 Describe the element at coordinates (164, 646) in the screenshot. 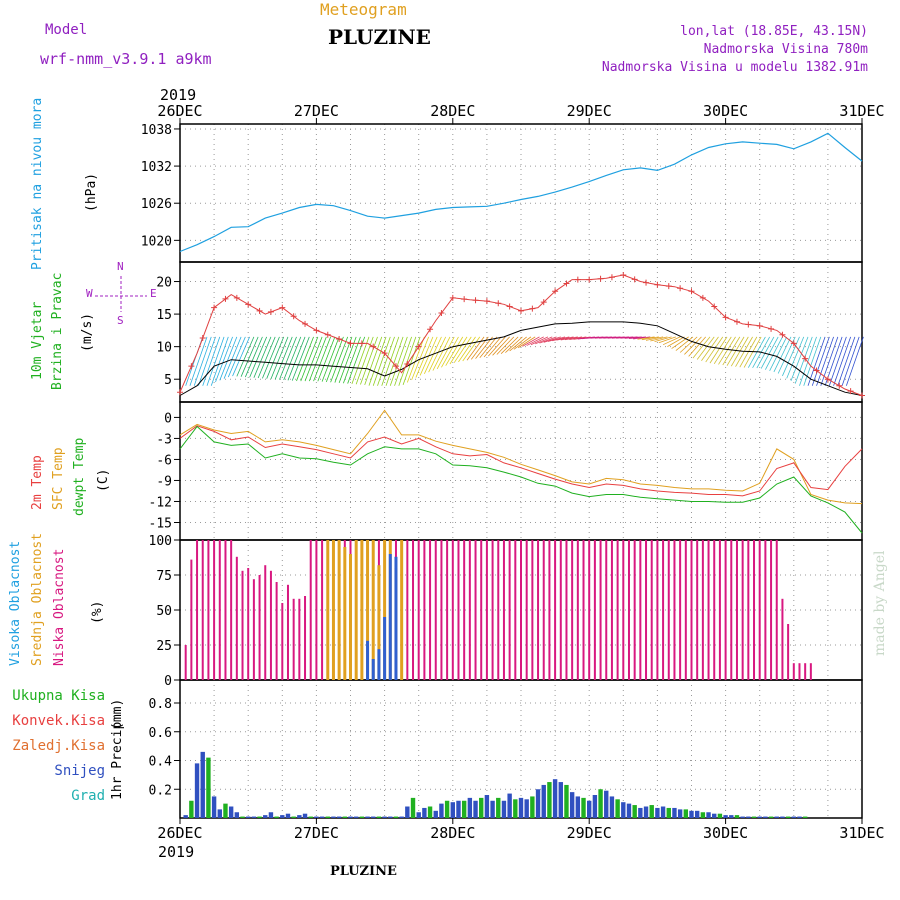

I see `y-tick-label: 25` at that location.